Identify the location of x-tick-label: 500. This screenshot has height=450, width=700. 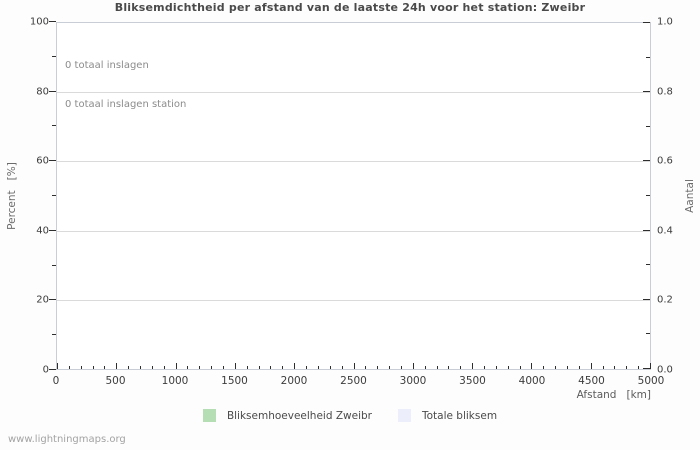
(115, 381).